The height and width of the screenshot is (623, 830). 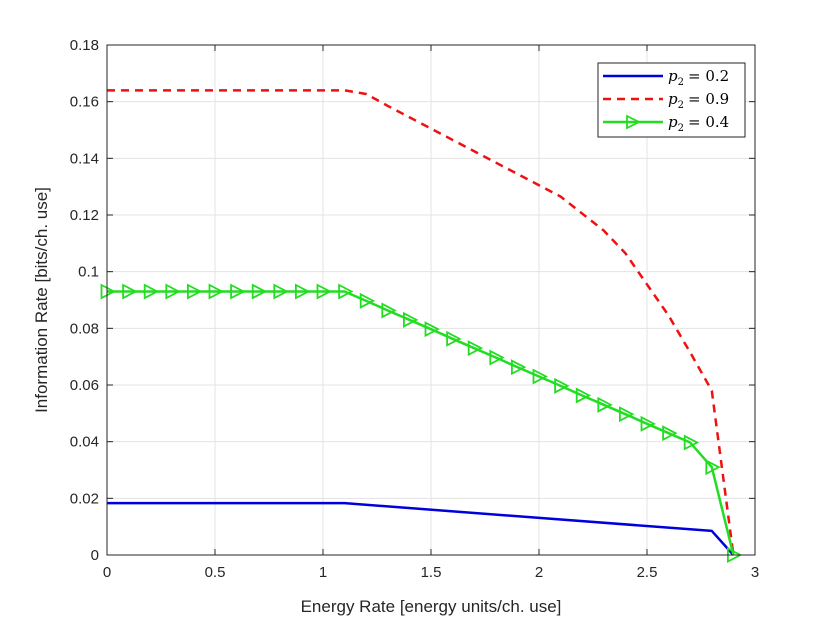 I want to click on y-tick-label: 0.08, so click(x=84, y=328).